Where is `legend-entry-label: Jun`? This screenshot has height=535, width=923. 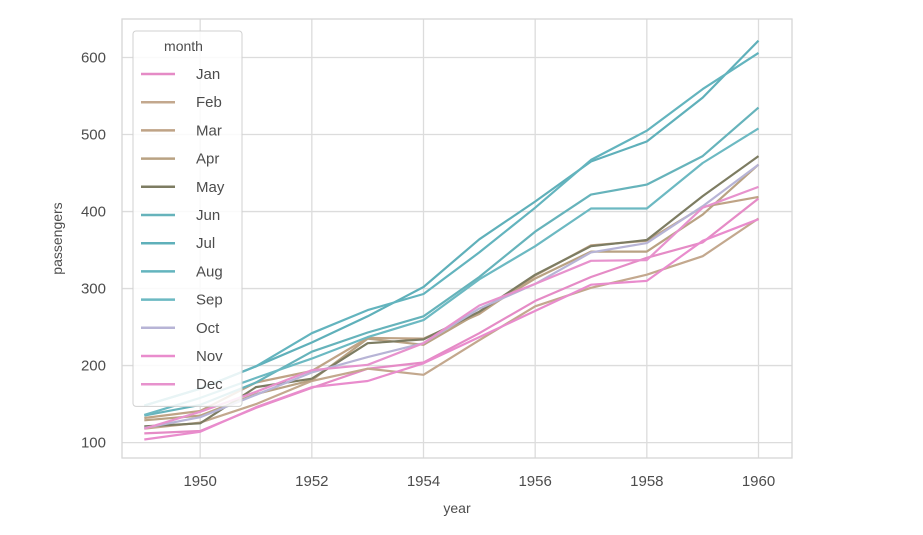
legend-entry-label: Jun is located at coordinates (208, 215).